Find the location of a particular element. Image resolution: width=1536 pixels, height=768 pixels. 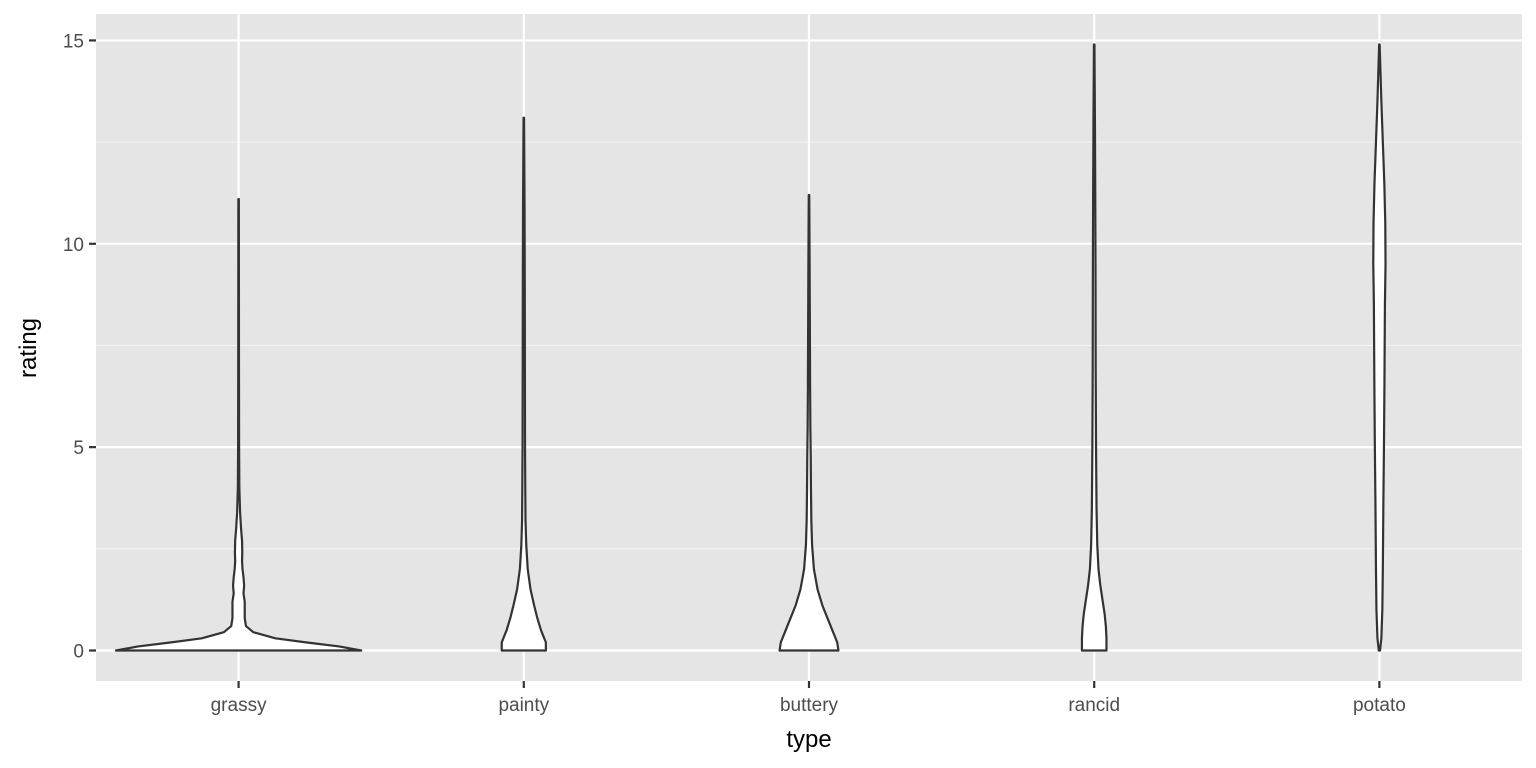

y-axis-title: rating is located at coordinates (28, 348).